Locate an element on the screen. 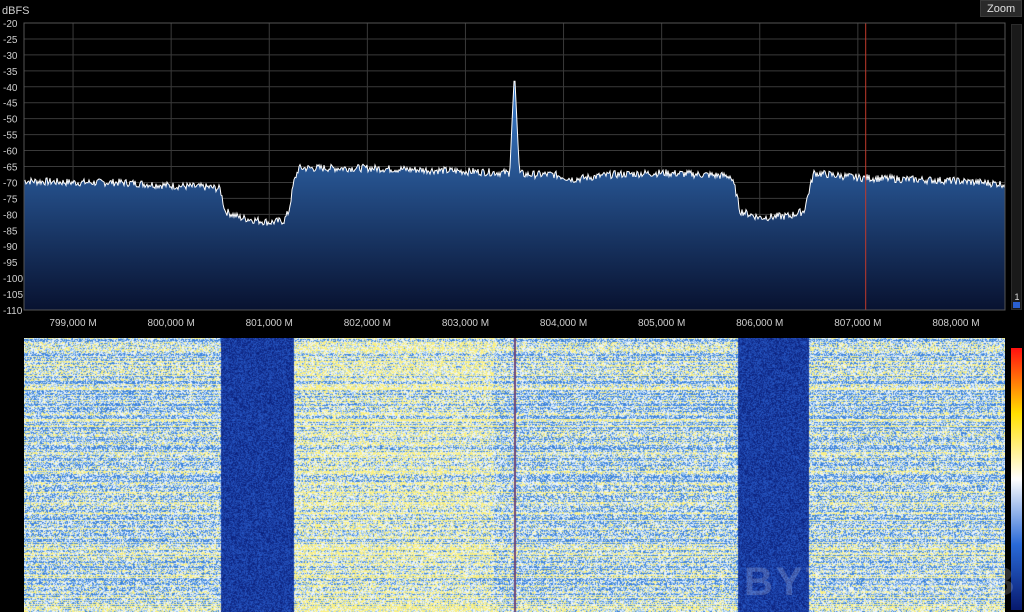 The image size is (1024, 612). x-tick-label: 803,000 M is located at coordinates (465, 323).